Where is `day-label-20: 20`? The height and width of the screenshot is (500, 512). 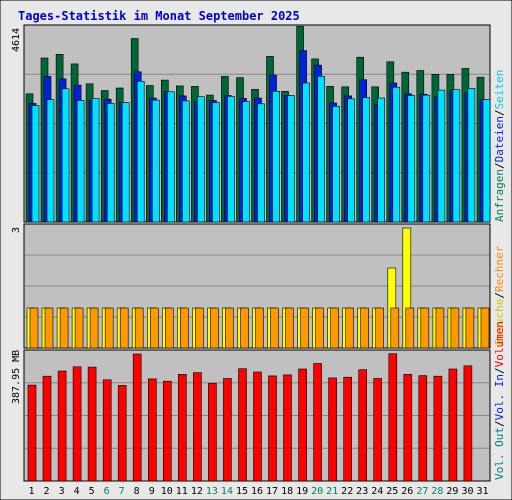
day-label-20: 20 is located at coordinates (317, 491).